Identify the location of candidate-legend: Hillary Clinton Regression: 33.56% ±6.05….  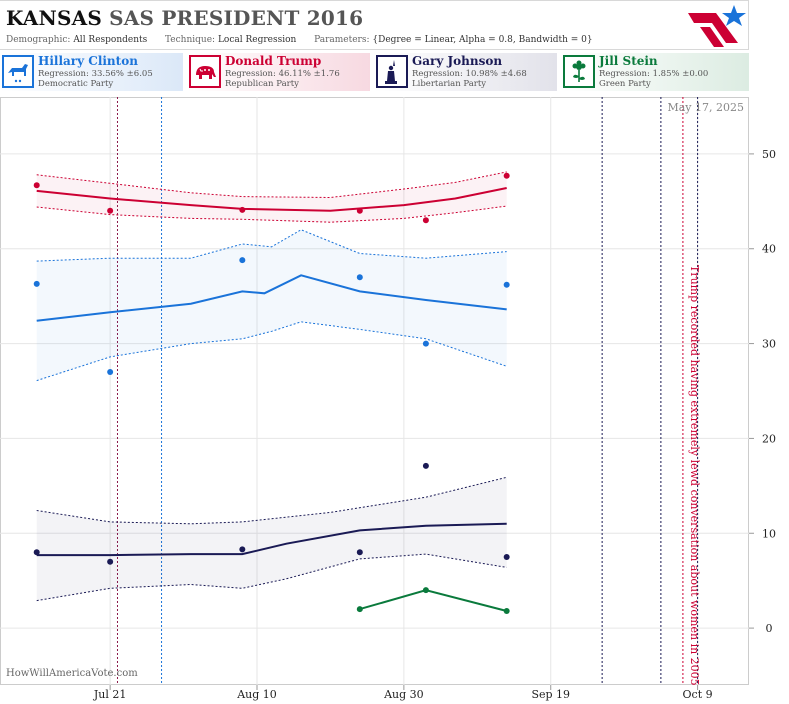
(374, 73).